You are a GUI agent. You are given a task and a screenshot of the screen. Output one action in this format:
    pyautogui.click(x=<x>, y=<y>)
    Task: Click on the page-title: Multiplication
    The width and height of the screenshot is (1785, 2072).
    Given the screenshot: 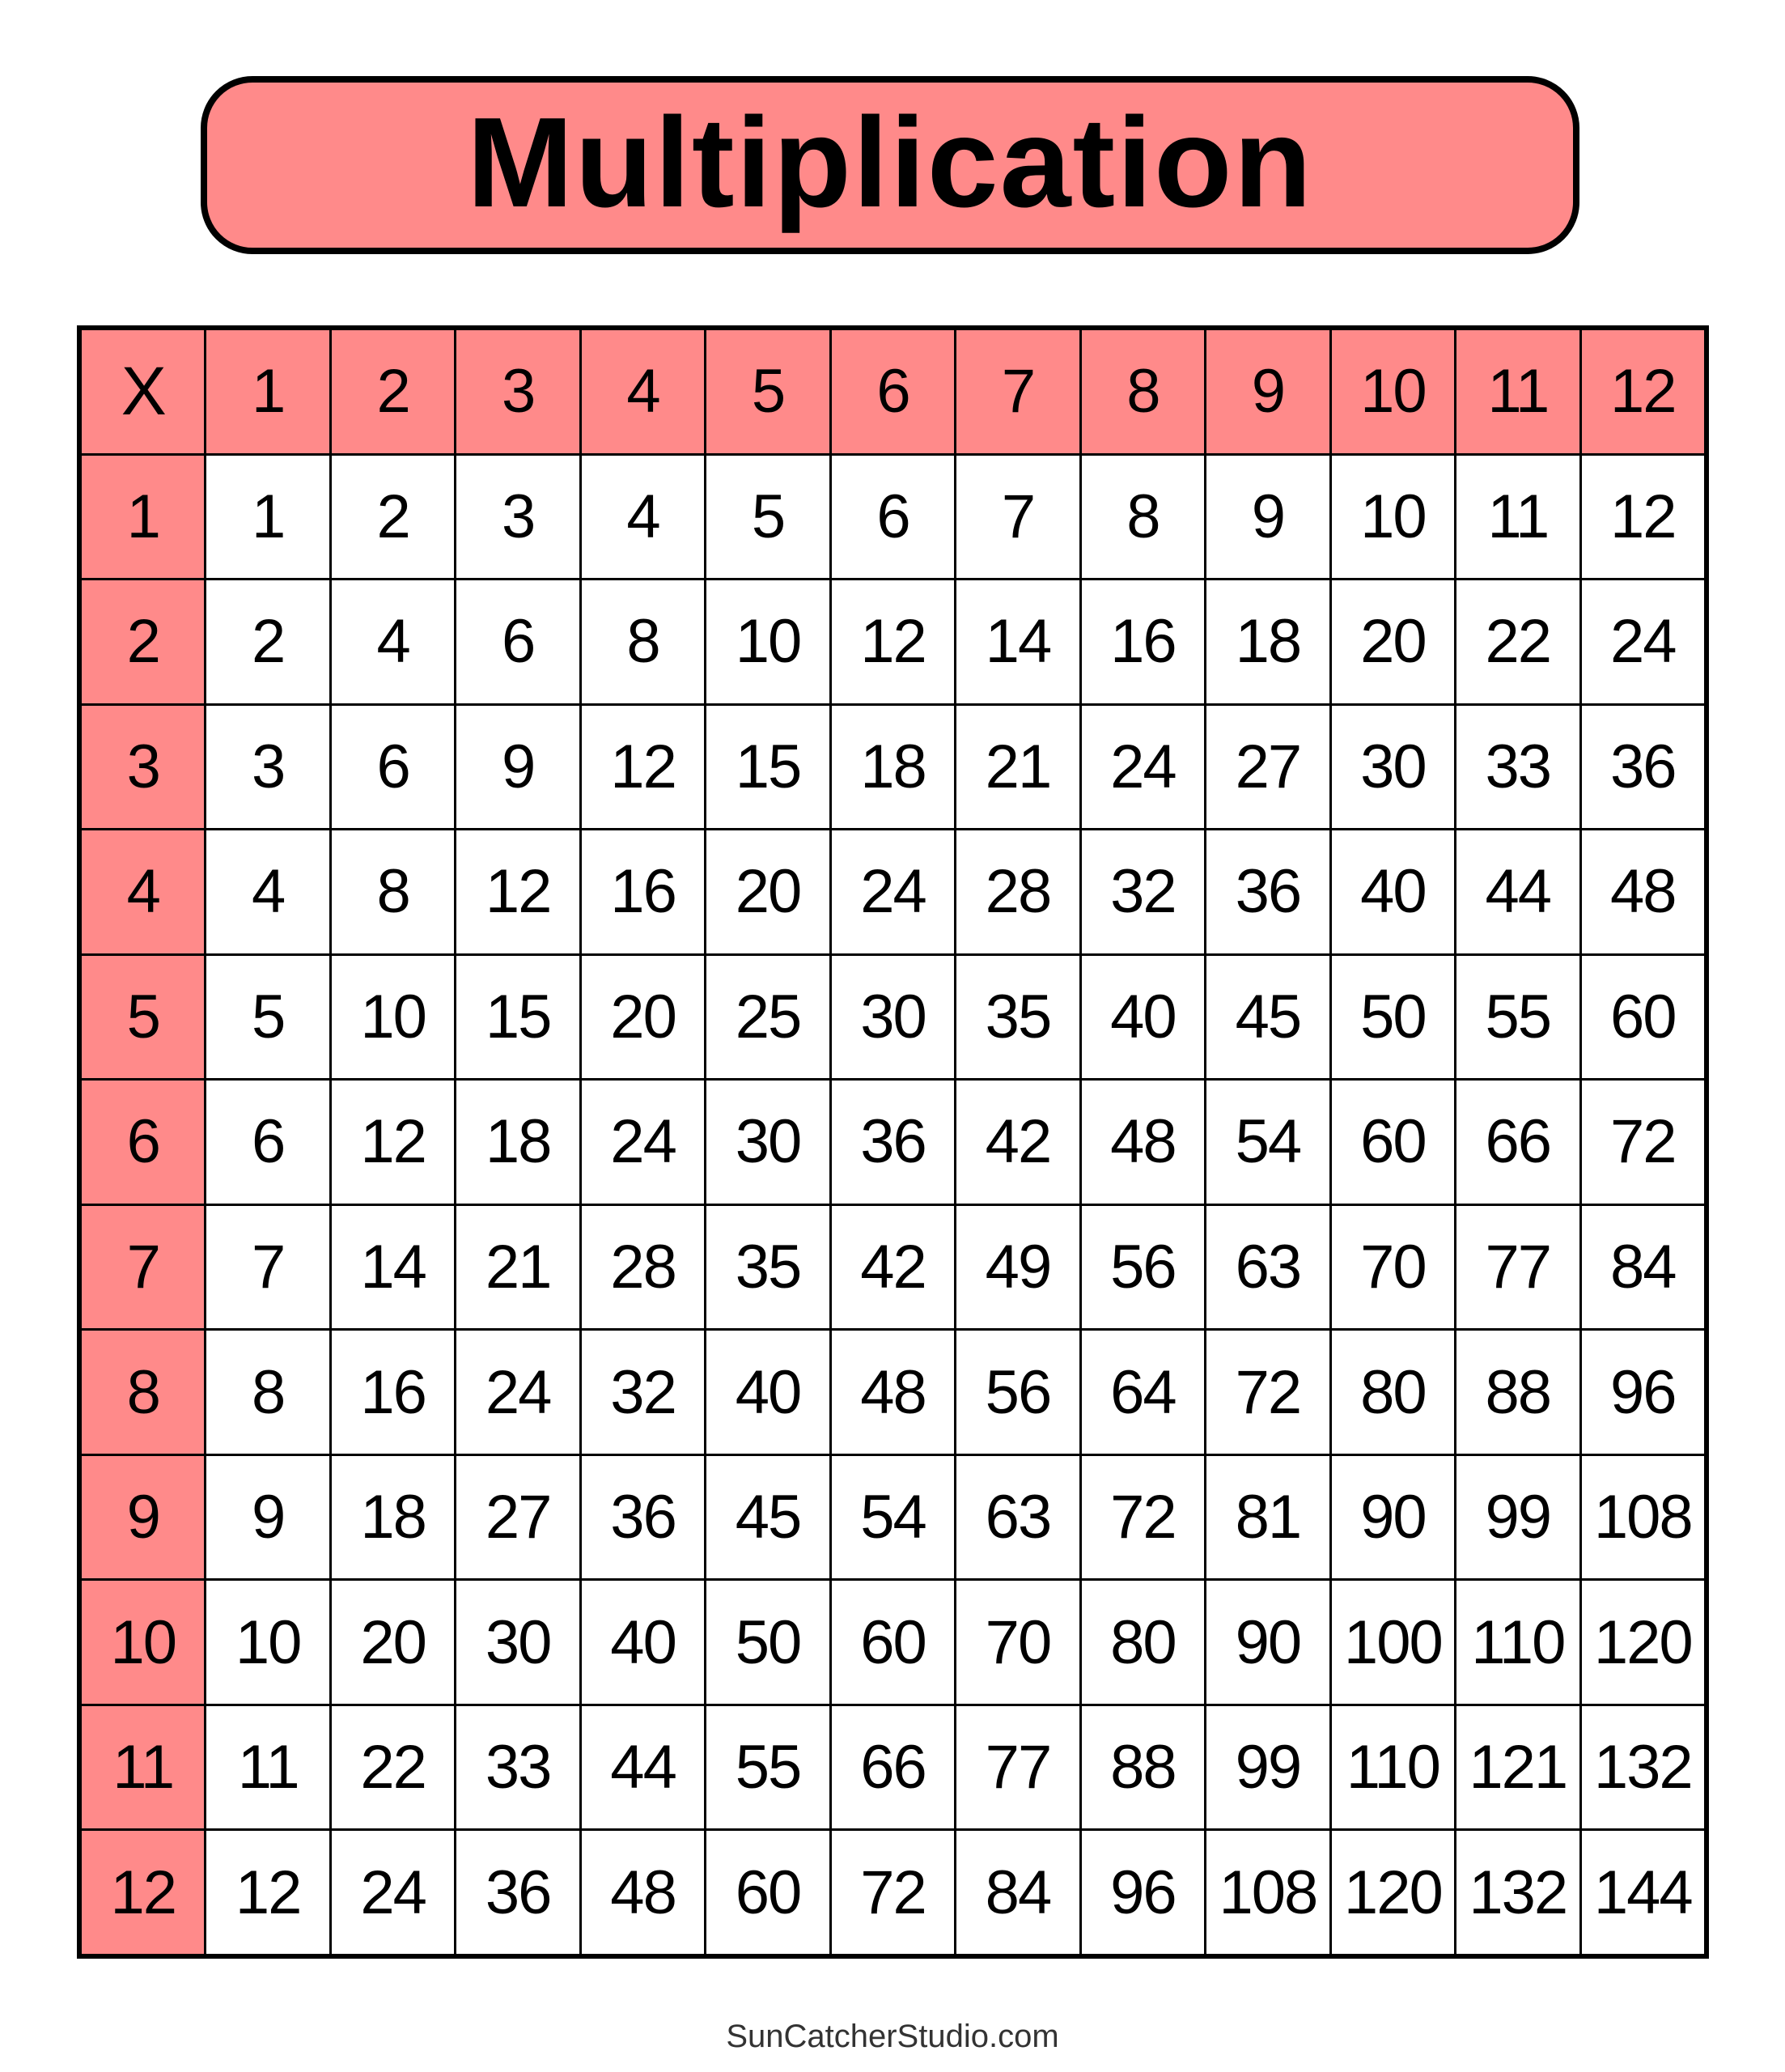 What is the action you would take?
    pyautogui.click(x=890, y=162)
    